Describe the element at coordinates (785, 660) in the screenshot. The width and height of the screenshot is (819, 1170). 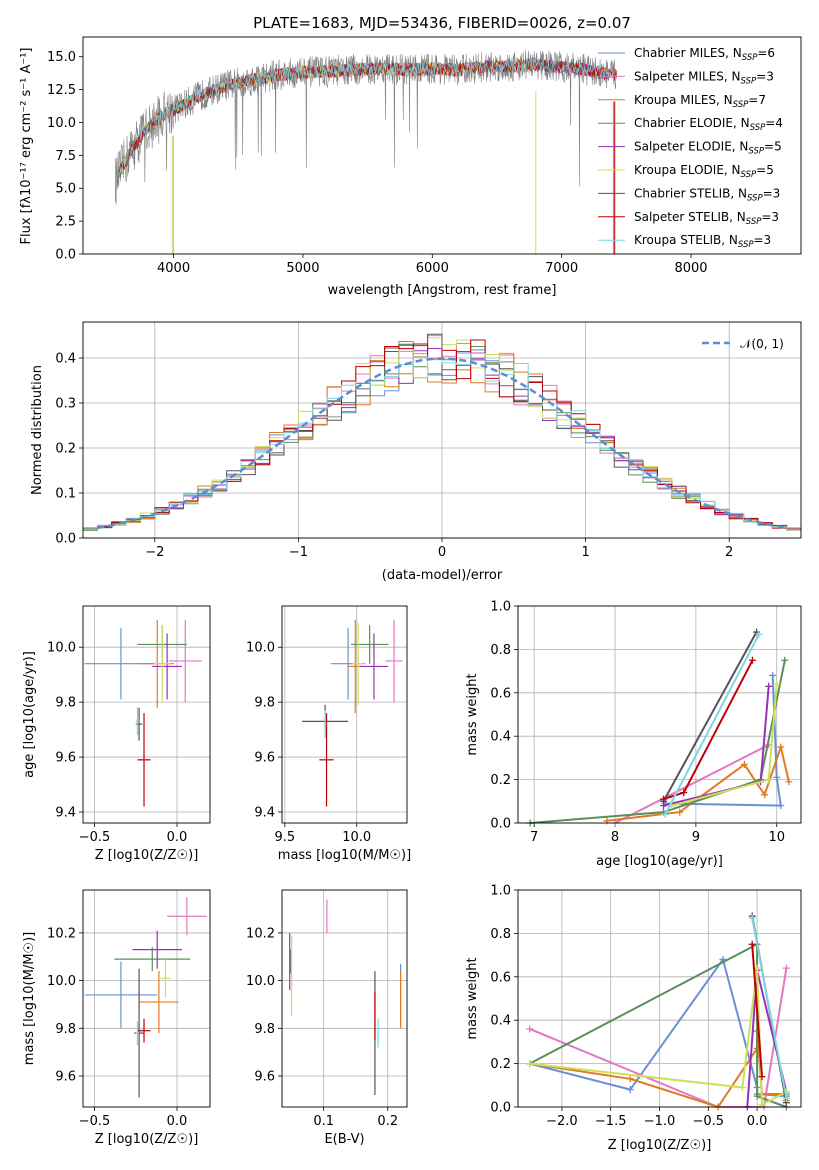
I see `chabrier_elodie-marker` at that location.